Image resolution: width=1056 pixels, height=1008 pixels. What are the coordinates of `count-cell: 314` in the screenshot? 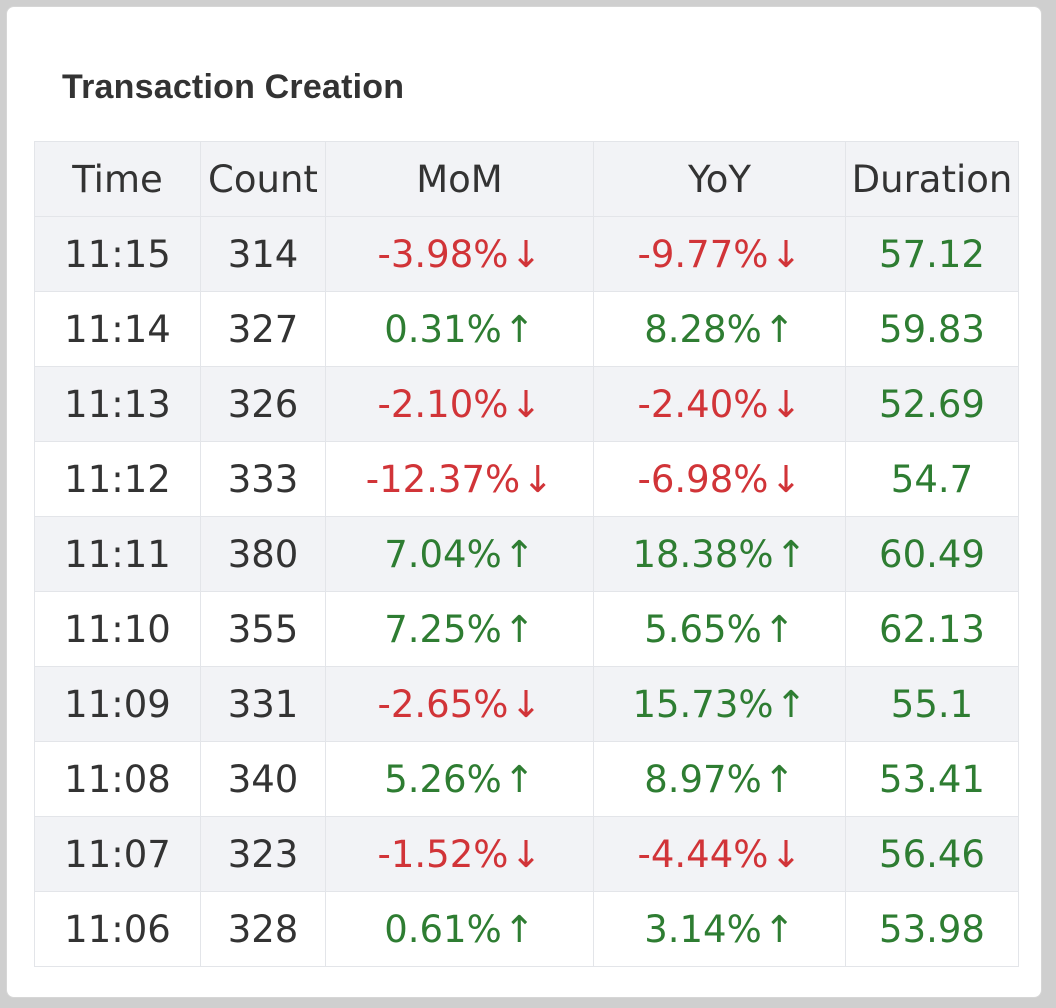 It's located at (263, 254).